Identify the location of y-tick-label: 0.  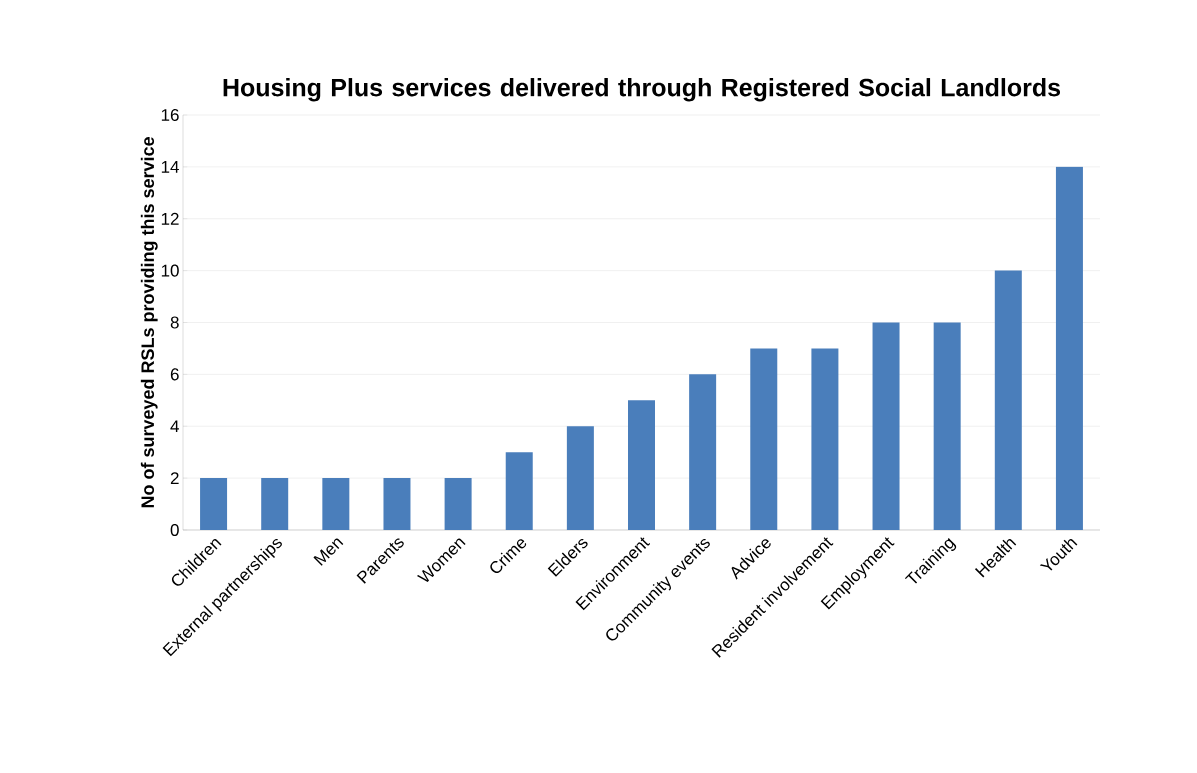
(174, 530).